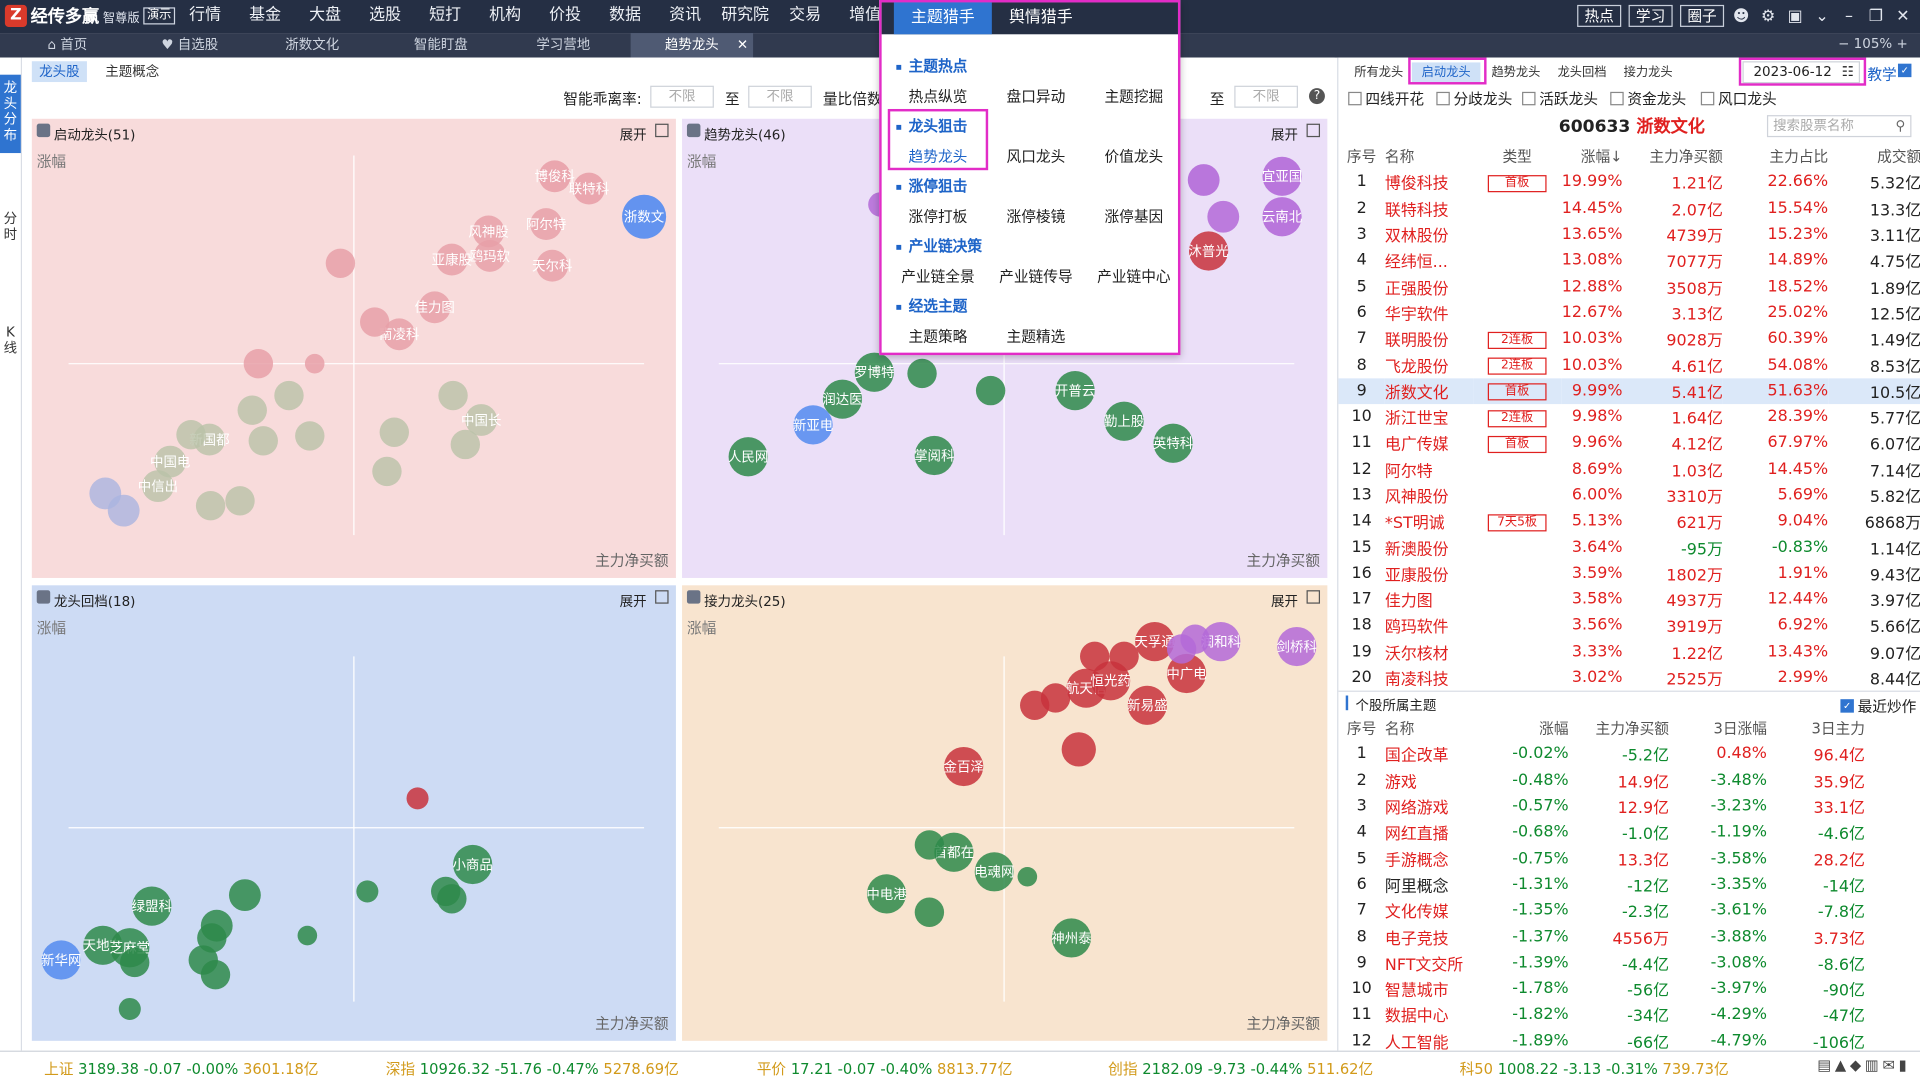 The width and height of the screenshot is (1920, 1080). What do you see at coordinates (1648, 73) in the screenshot?
I see `rtab-relay-leaders: 接力龙头` at bounding box center [1648, 73].